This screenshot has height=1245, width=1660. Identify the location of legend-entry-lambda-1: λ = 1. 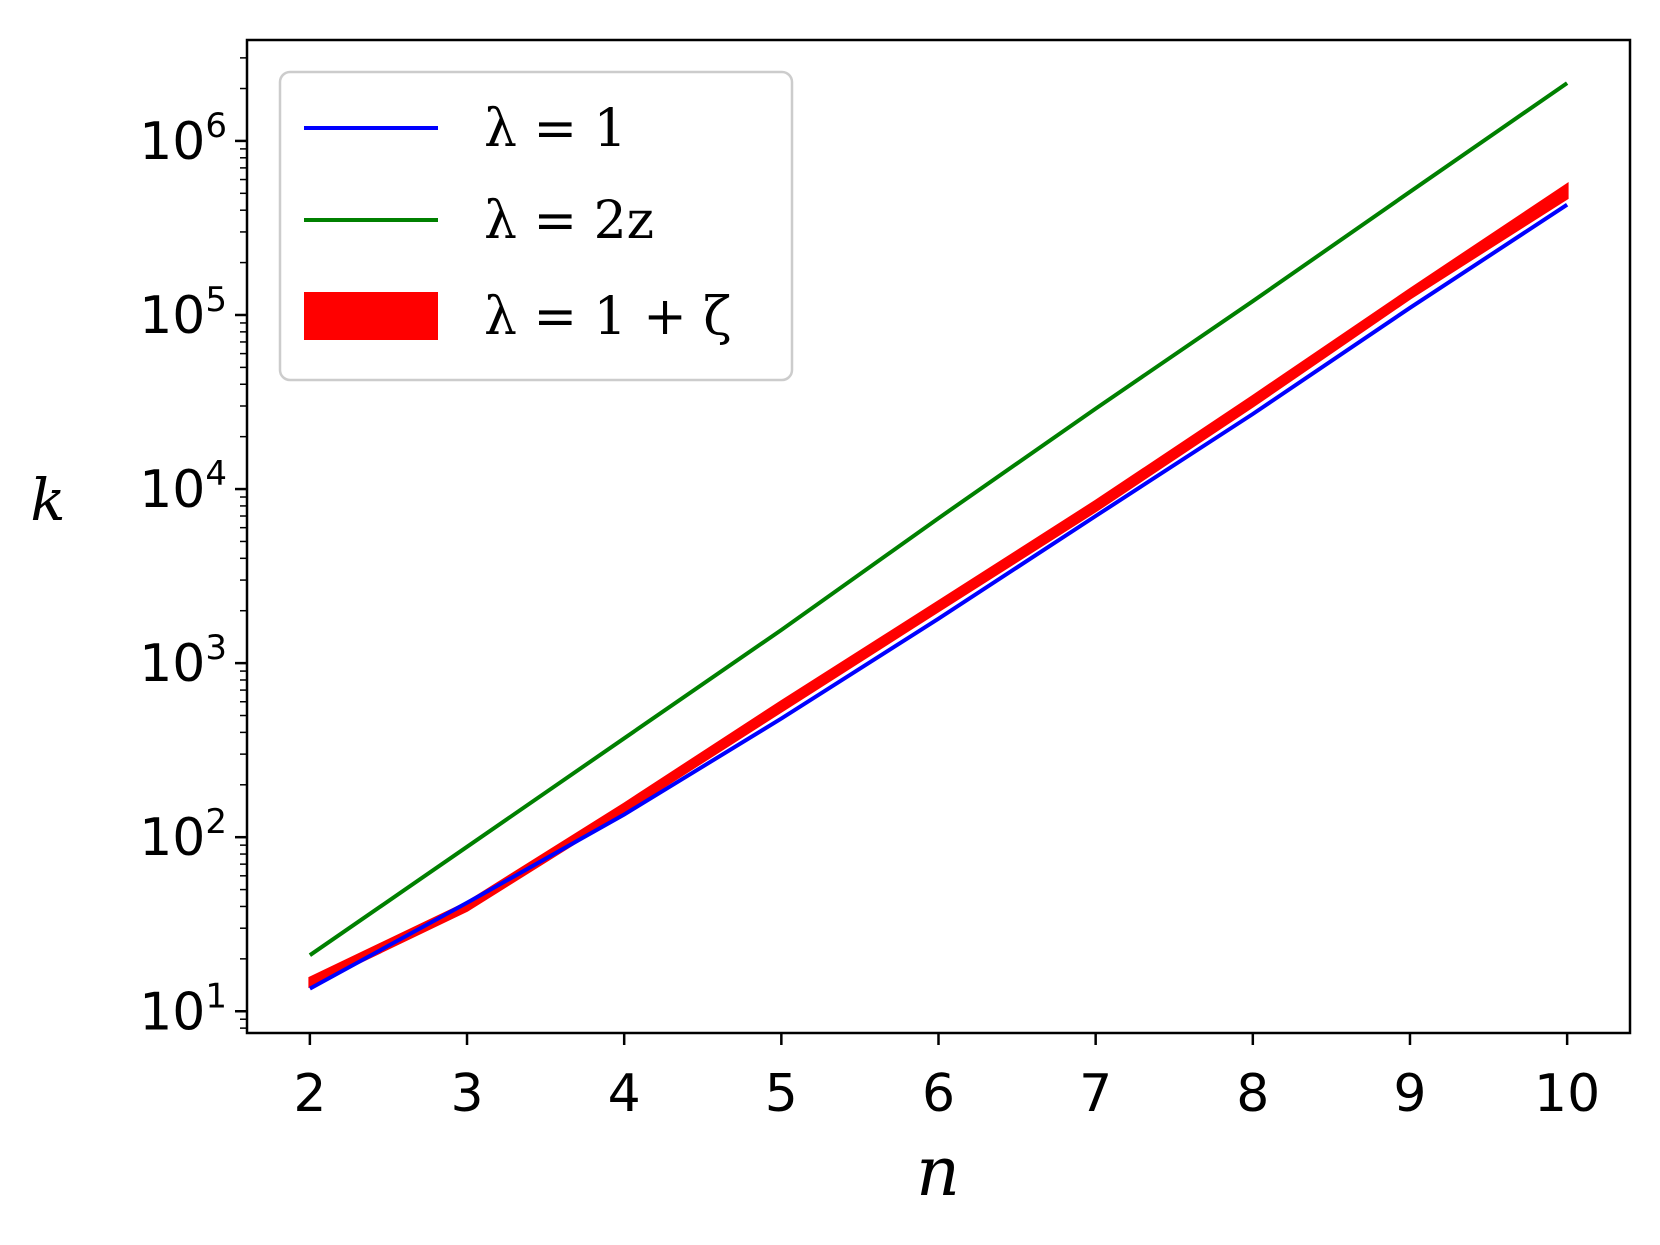
(465, 129).